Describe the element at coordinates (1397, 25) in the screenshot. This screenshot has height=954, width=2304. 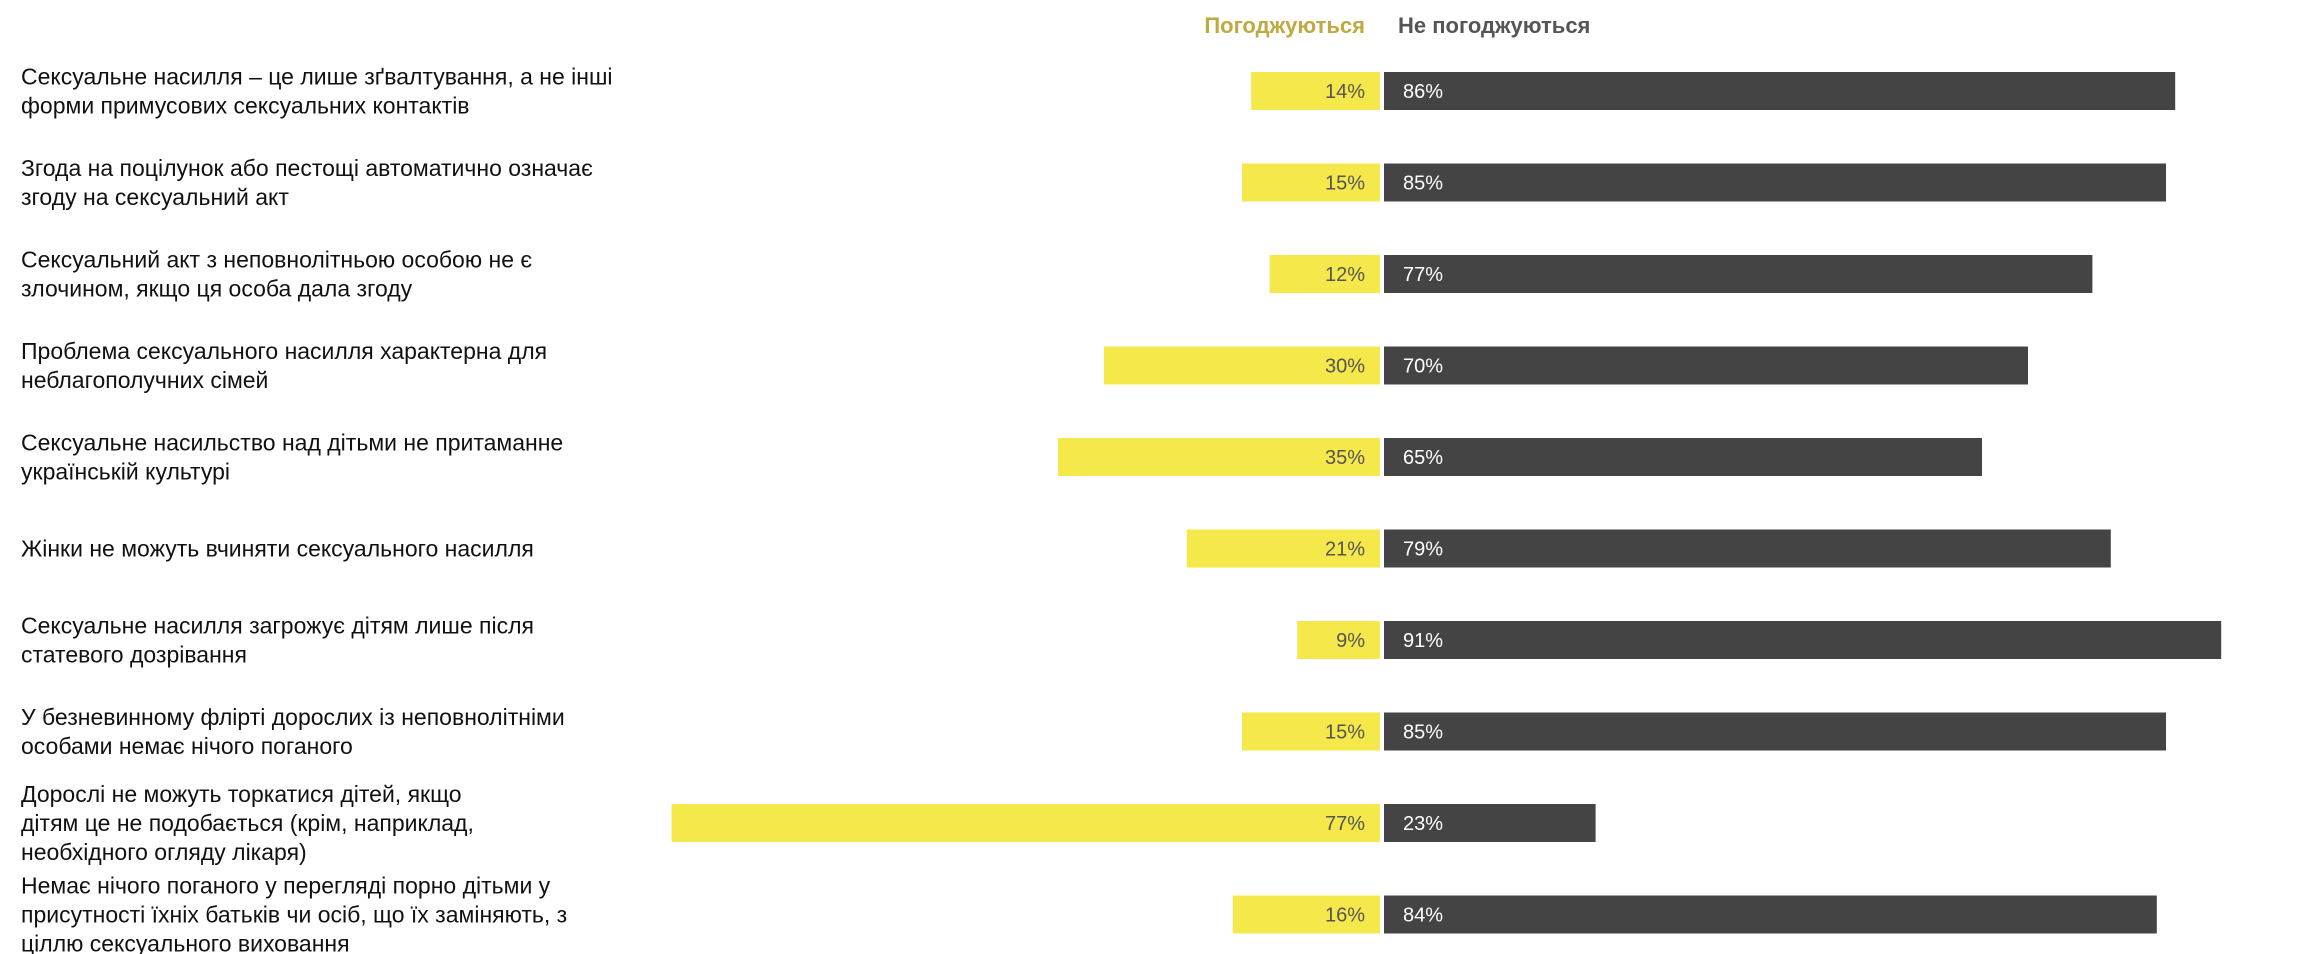
I see `chart-legend: Погоджуються Не погоджуються` at that location.